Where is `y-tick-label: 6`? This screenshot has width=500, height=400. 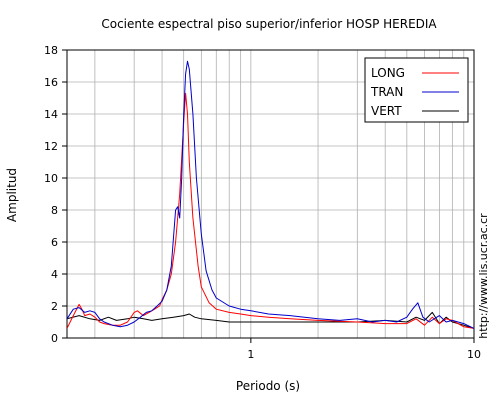
y-tick-label: 6 is located at coordinates (54, 242).